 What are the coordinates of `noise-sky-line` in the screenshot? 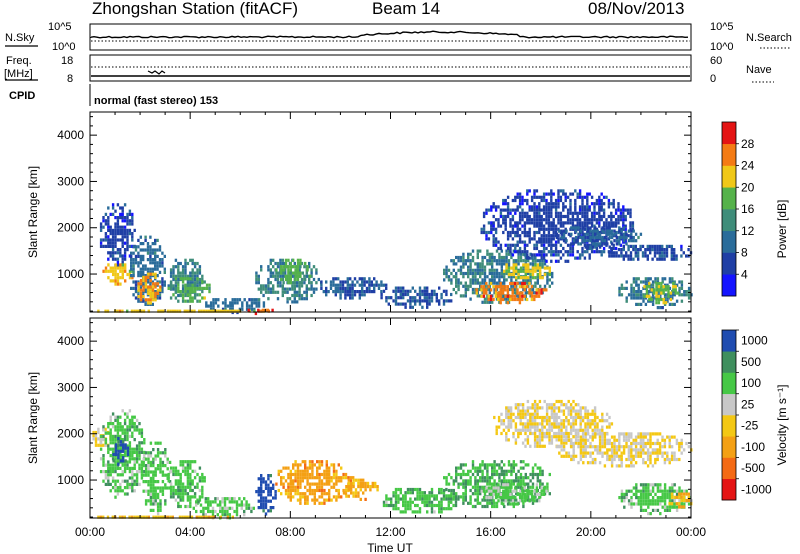 It's located at (389, 34).